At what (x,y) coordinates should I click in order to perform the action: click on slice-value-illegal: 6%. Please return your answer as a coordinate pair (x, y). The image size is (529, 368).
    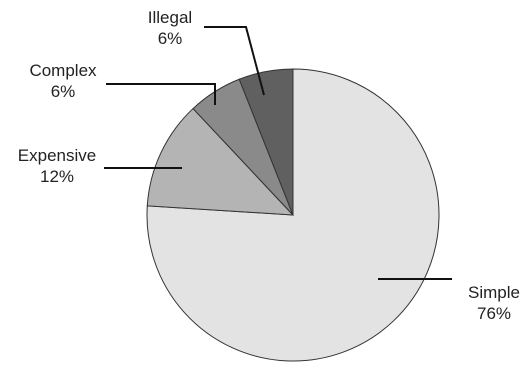
    Looking at the image, I should click on (170, 38).